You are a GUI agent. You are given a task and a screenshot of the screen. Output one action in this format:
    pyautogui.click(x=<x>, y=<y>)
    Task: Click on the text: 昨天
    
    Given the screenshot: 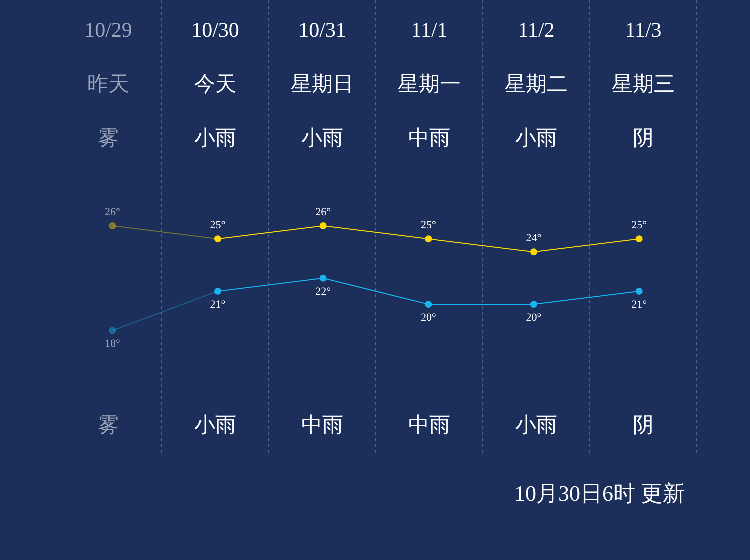 What is the action you would take?
    pyautogui.click(x=108, y=84)
    